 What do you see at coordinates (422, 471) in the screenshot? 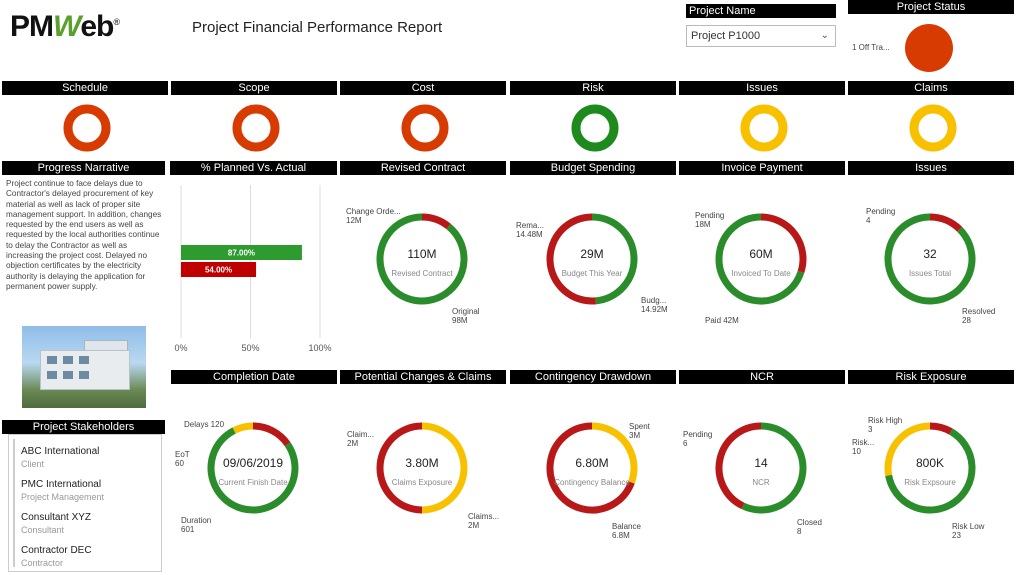
I see `donuts_row2-center-1: 3.80M Claims Exposure` at bounding box center [422, 471].